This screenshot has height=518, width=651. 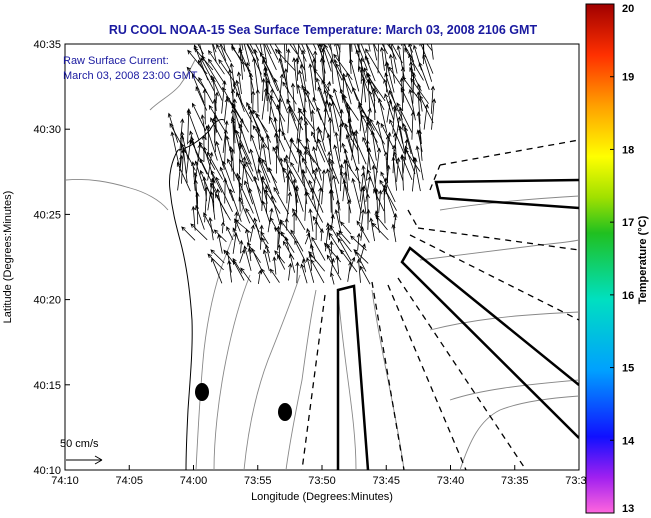 What do you see at coordinates (322, 497) in the screenshot?
I see `x-axis-label: Longitude (Degrees:Minutes)` at bounding box center [322, 497].